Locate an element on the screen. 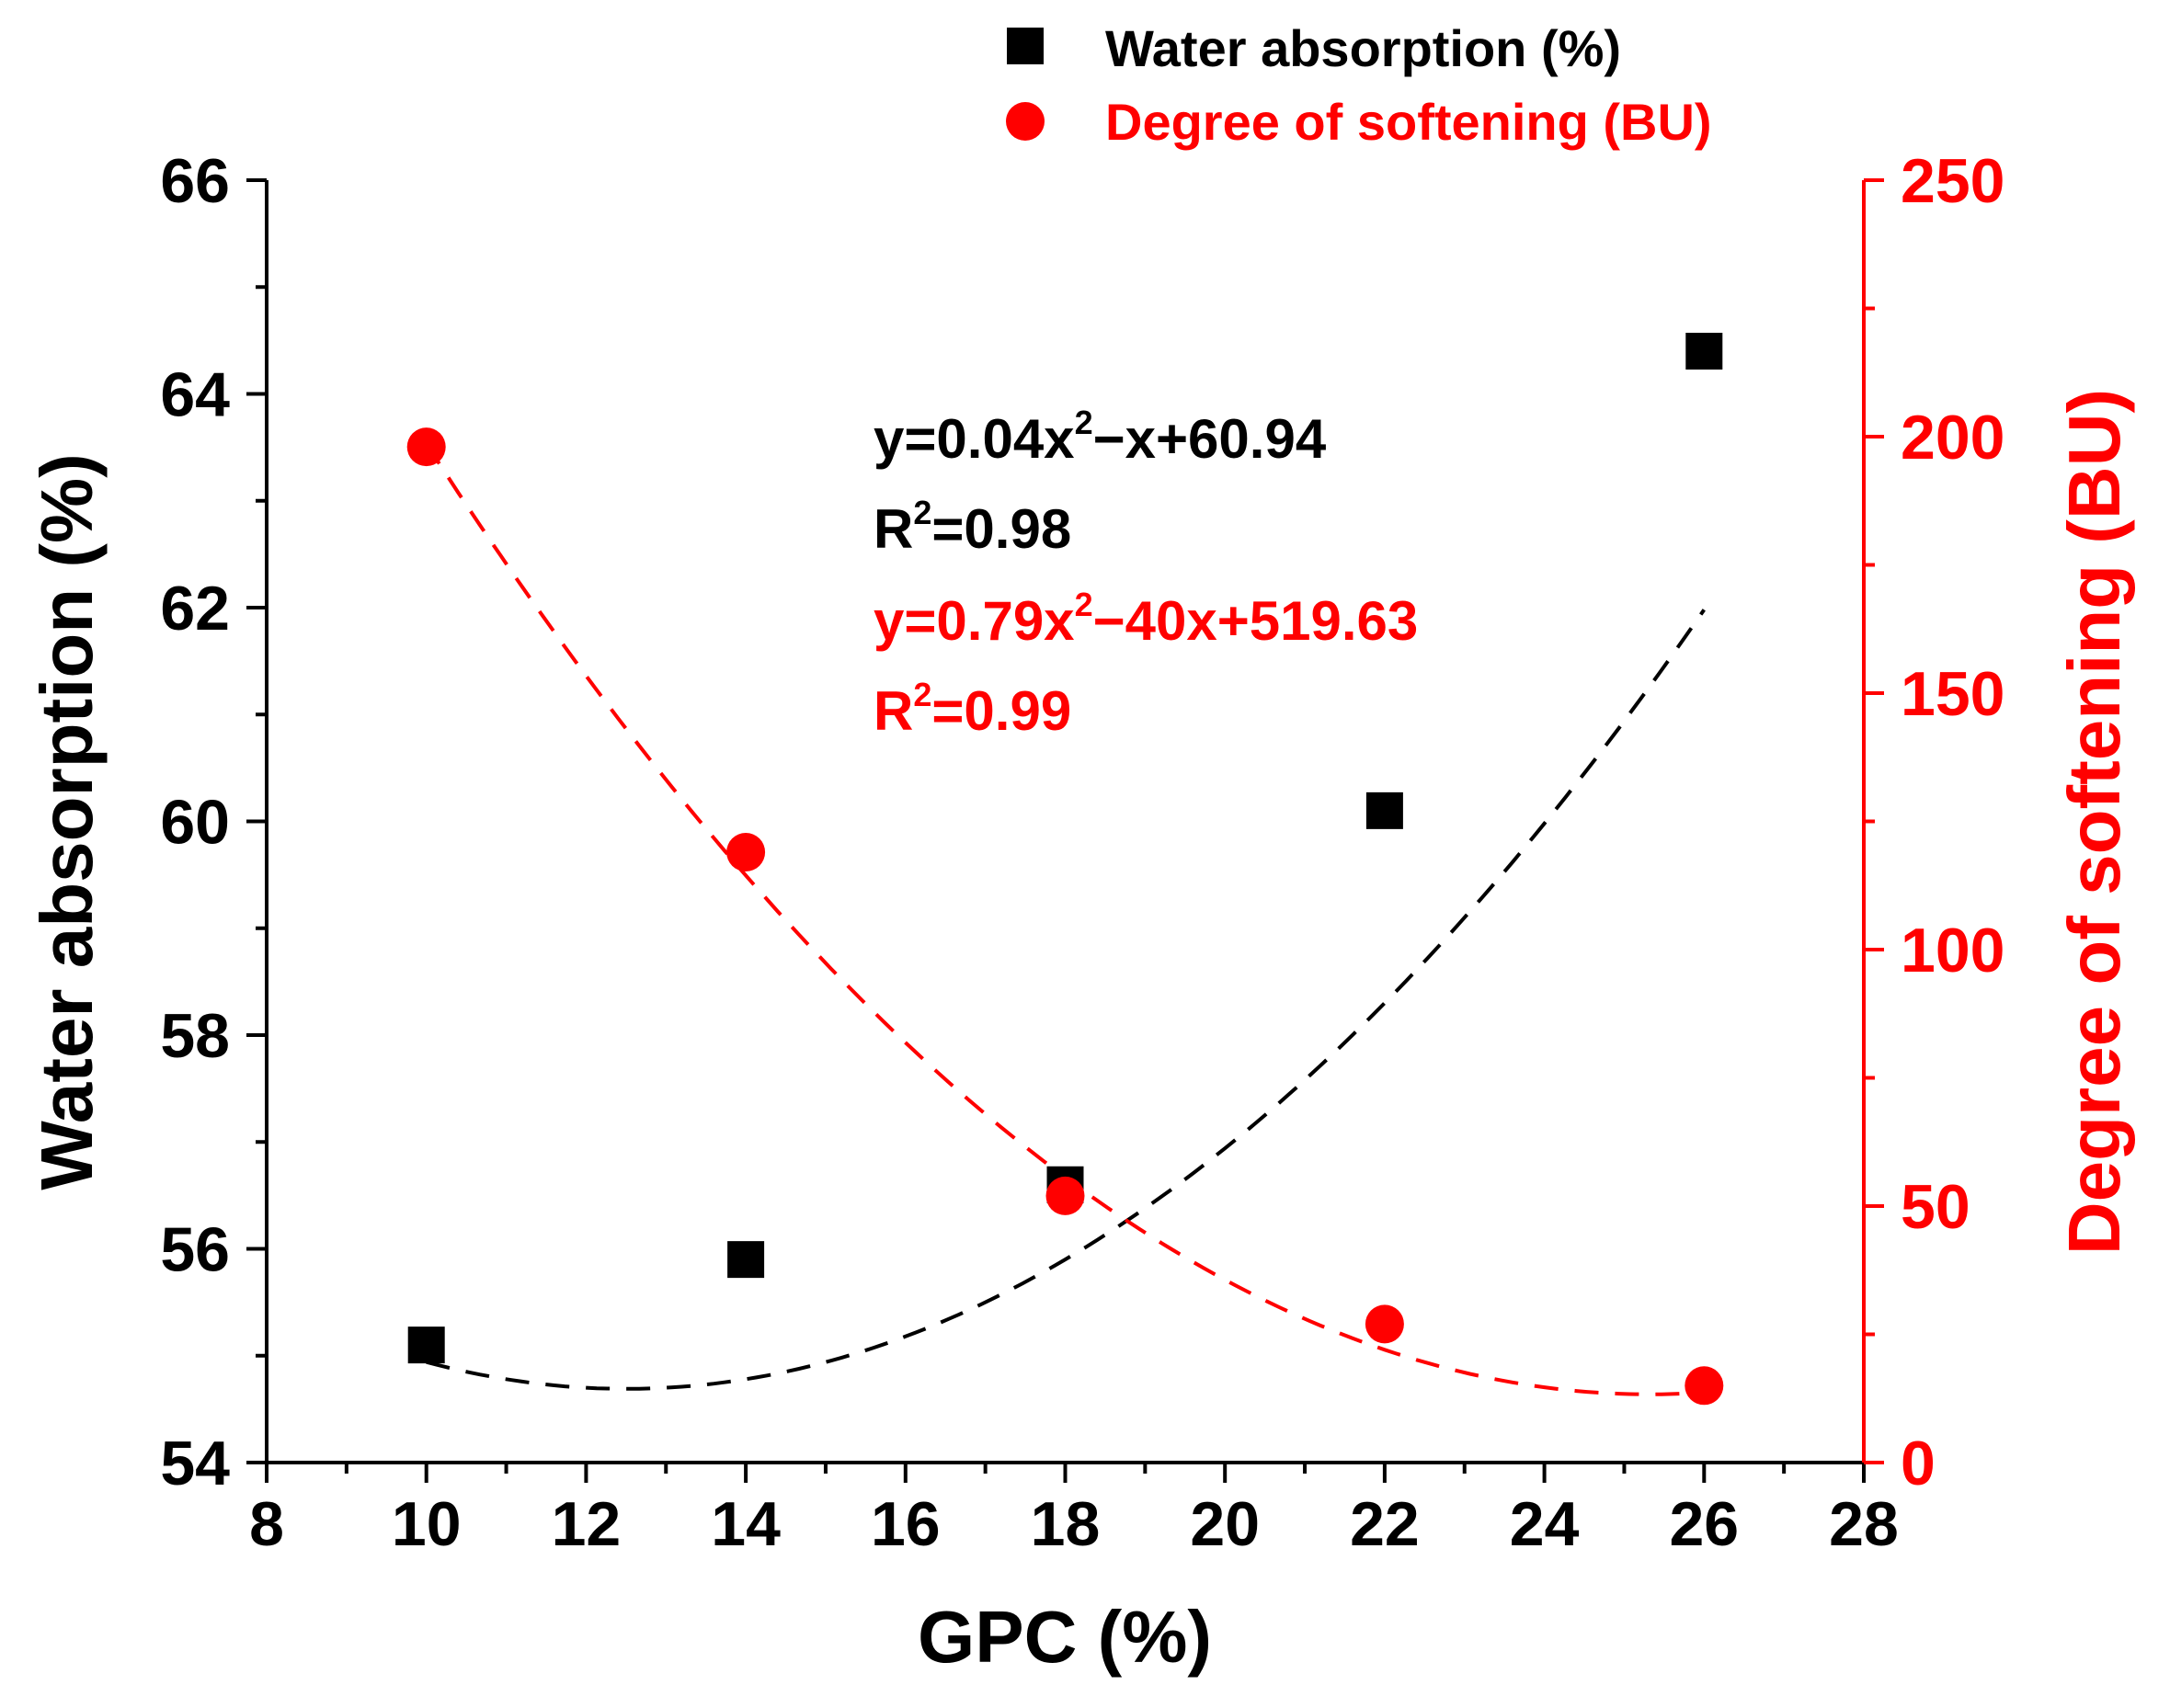  equation-water: y=0.04x2−x+60.94 is located at coordinates (1100, 437).